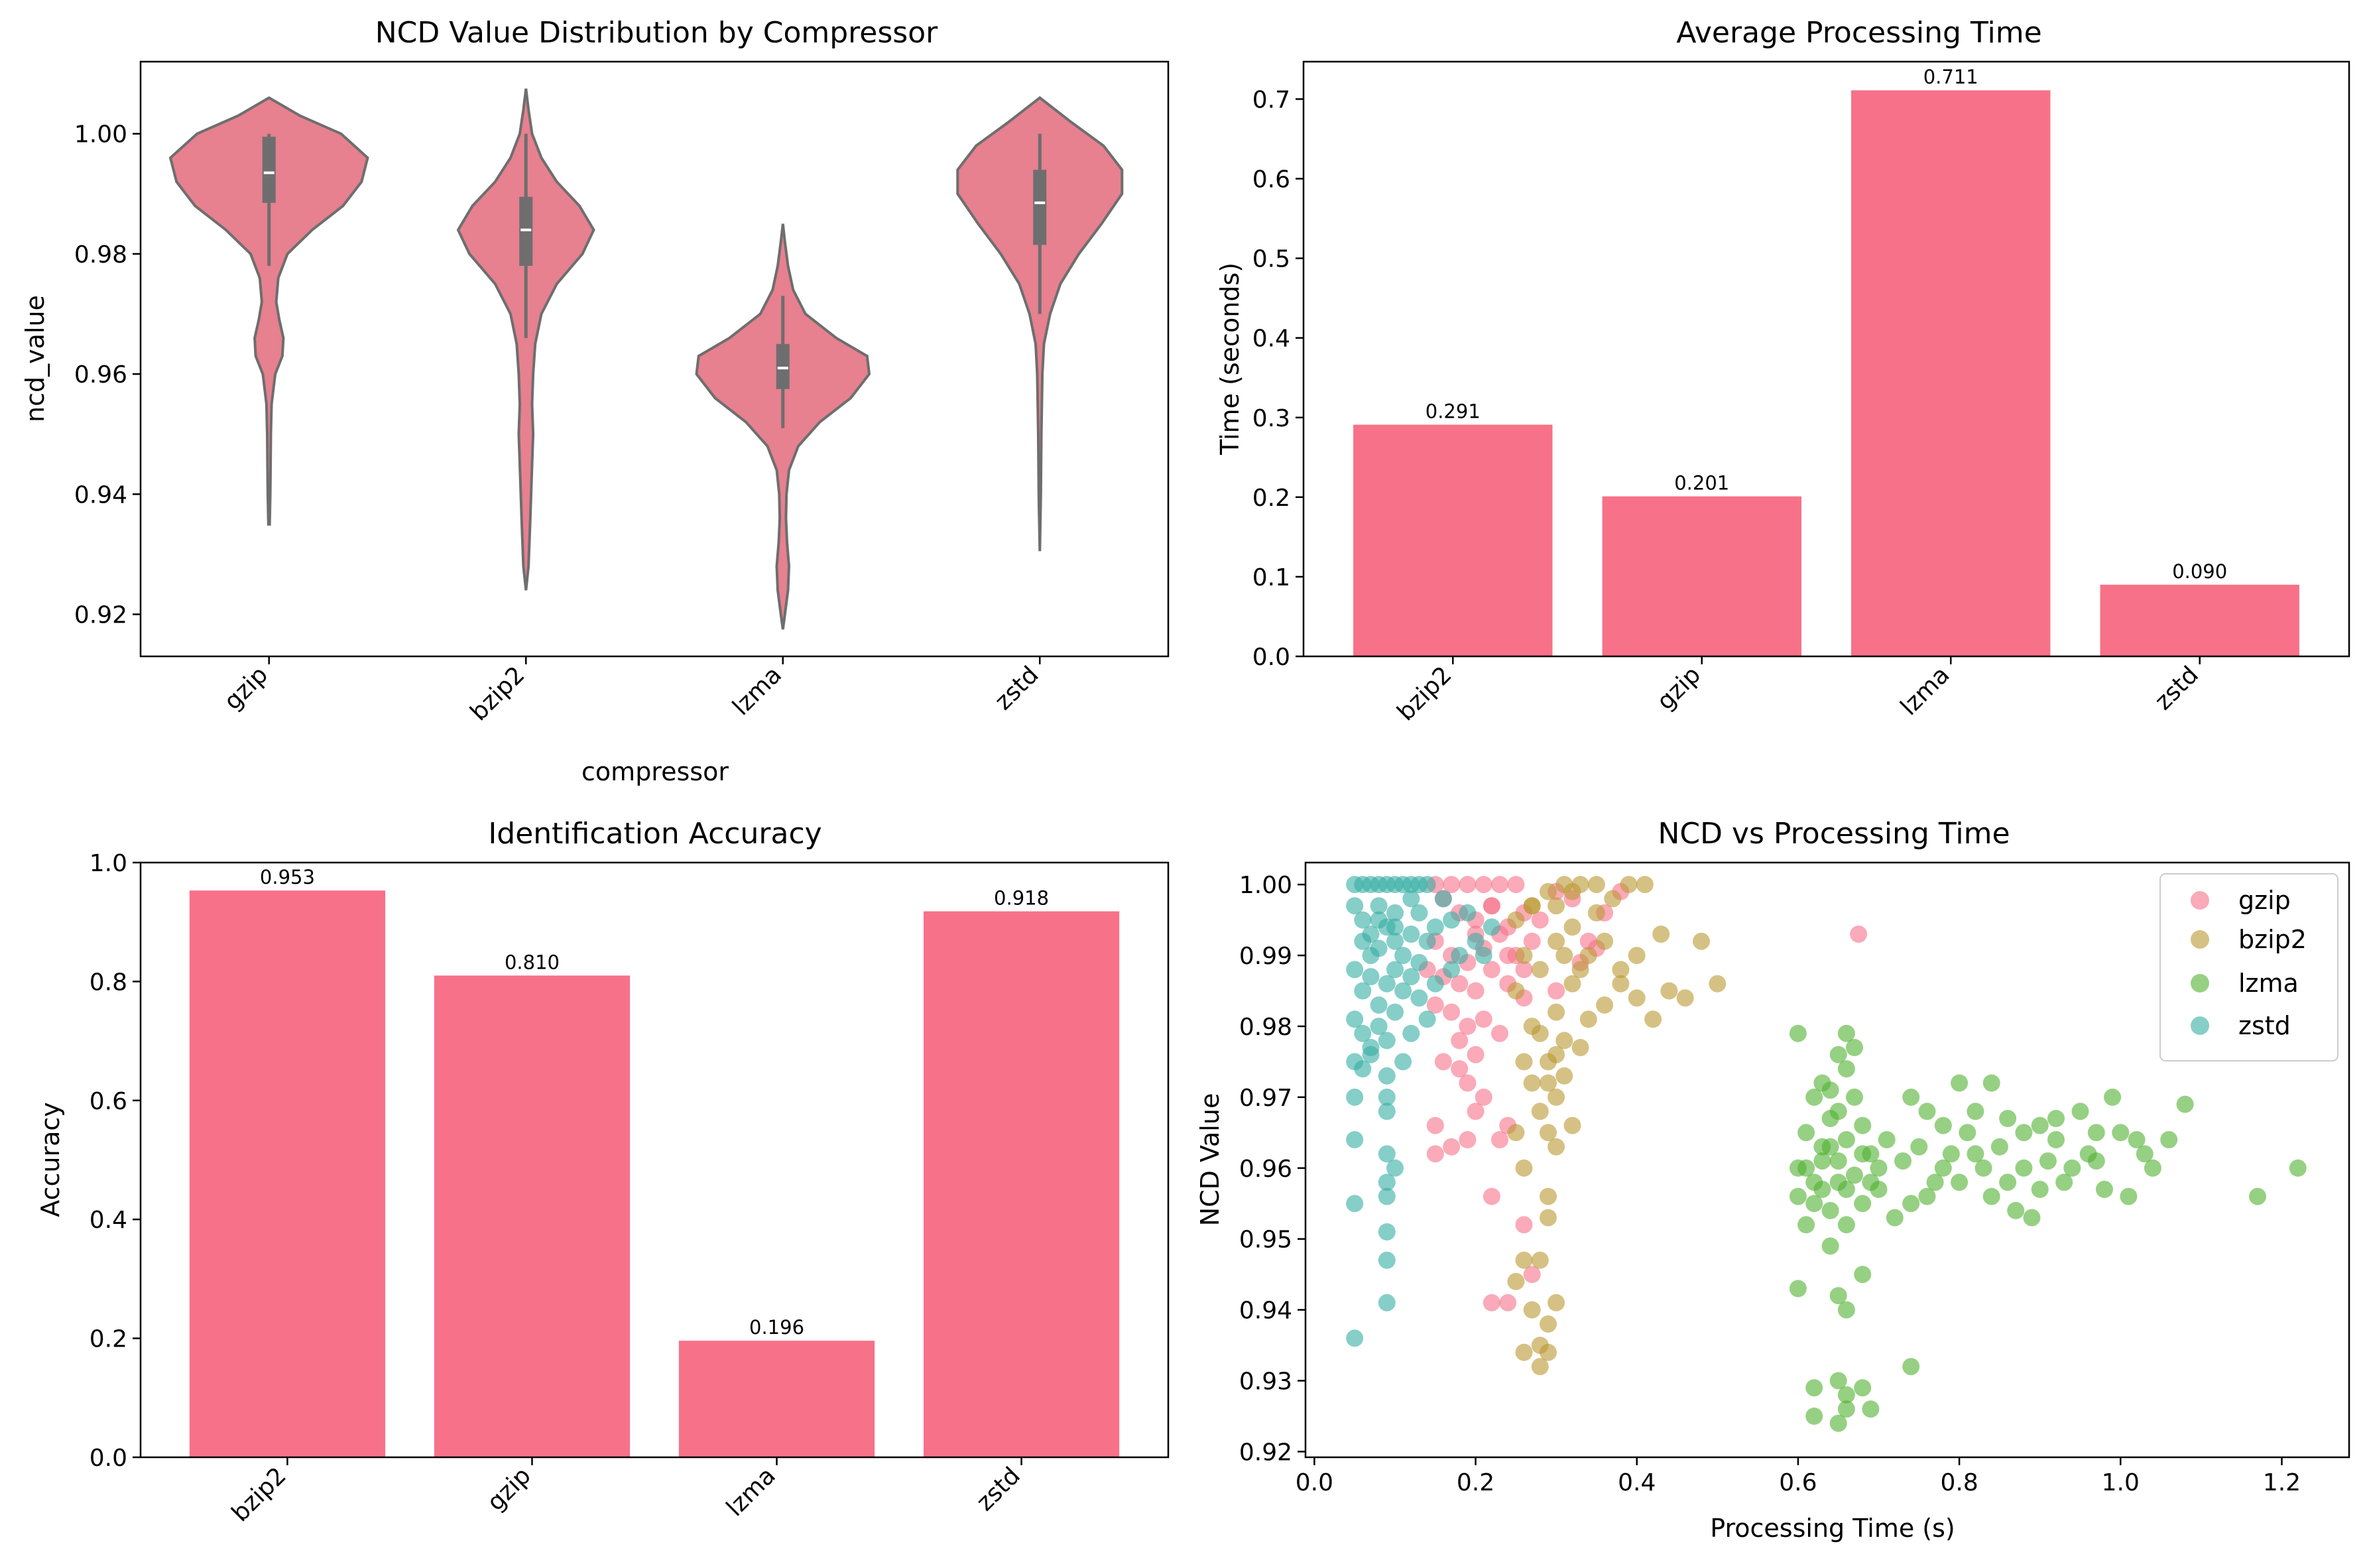 This screenshot has width=2367, height=1568. What do you see at coordinates (1265, 1382) in the screenshot?
I see `scatter-y-tick-label: 0.93` at bounding box center [1265, 1382].